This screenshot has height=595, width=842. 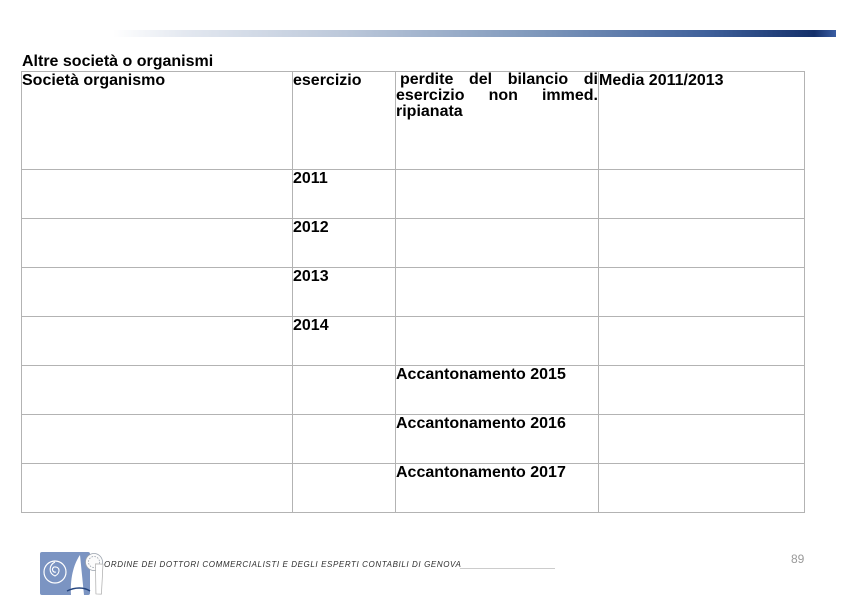 What do you see at coordinates (507, 568) in the screenshot?
I see `footer-rule` at bounding box center [507, 568].